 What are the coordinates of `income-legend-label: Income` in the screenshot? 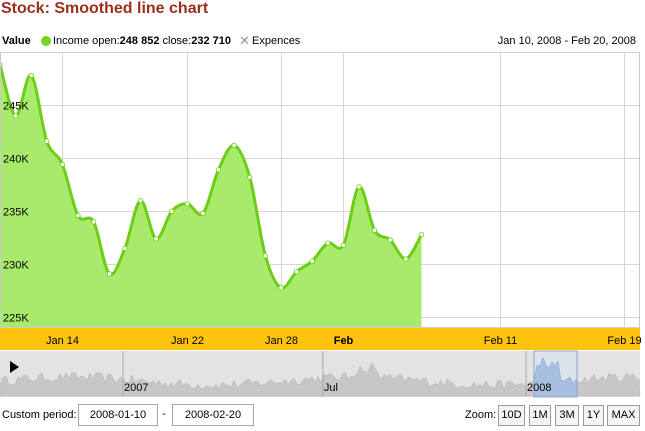 It's located at (71, 41).